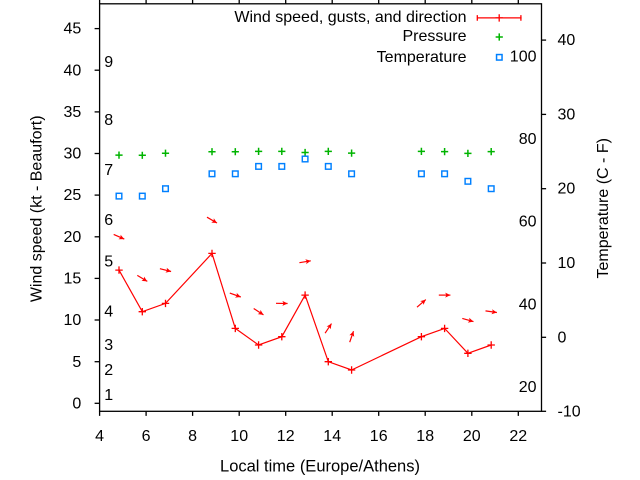  Describe the element at coordinates (518, 436) in the screenshot. I see `svg-text: 22` at that location.